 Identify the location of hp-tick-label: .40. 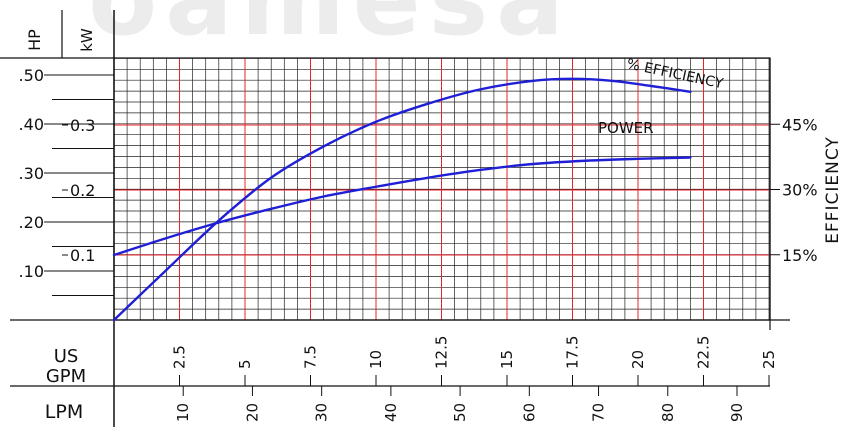
(31, 124).